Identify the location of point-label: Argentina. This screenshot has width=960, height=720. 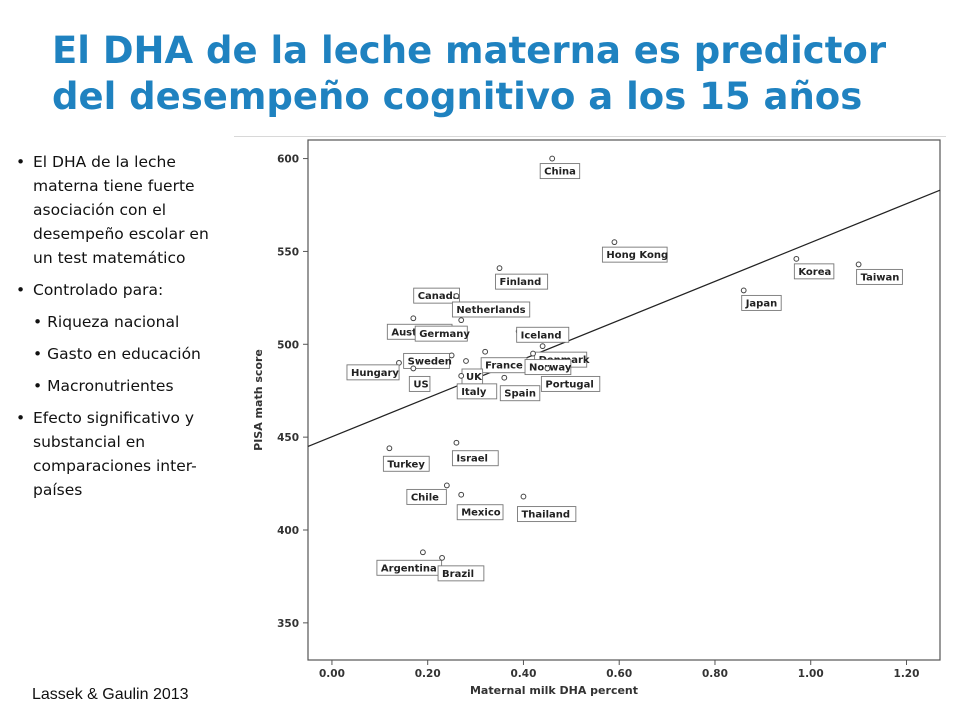
(409, 568).